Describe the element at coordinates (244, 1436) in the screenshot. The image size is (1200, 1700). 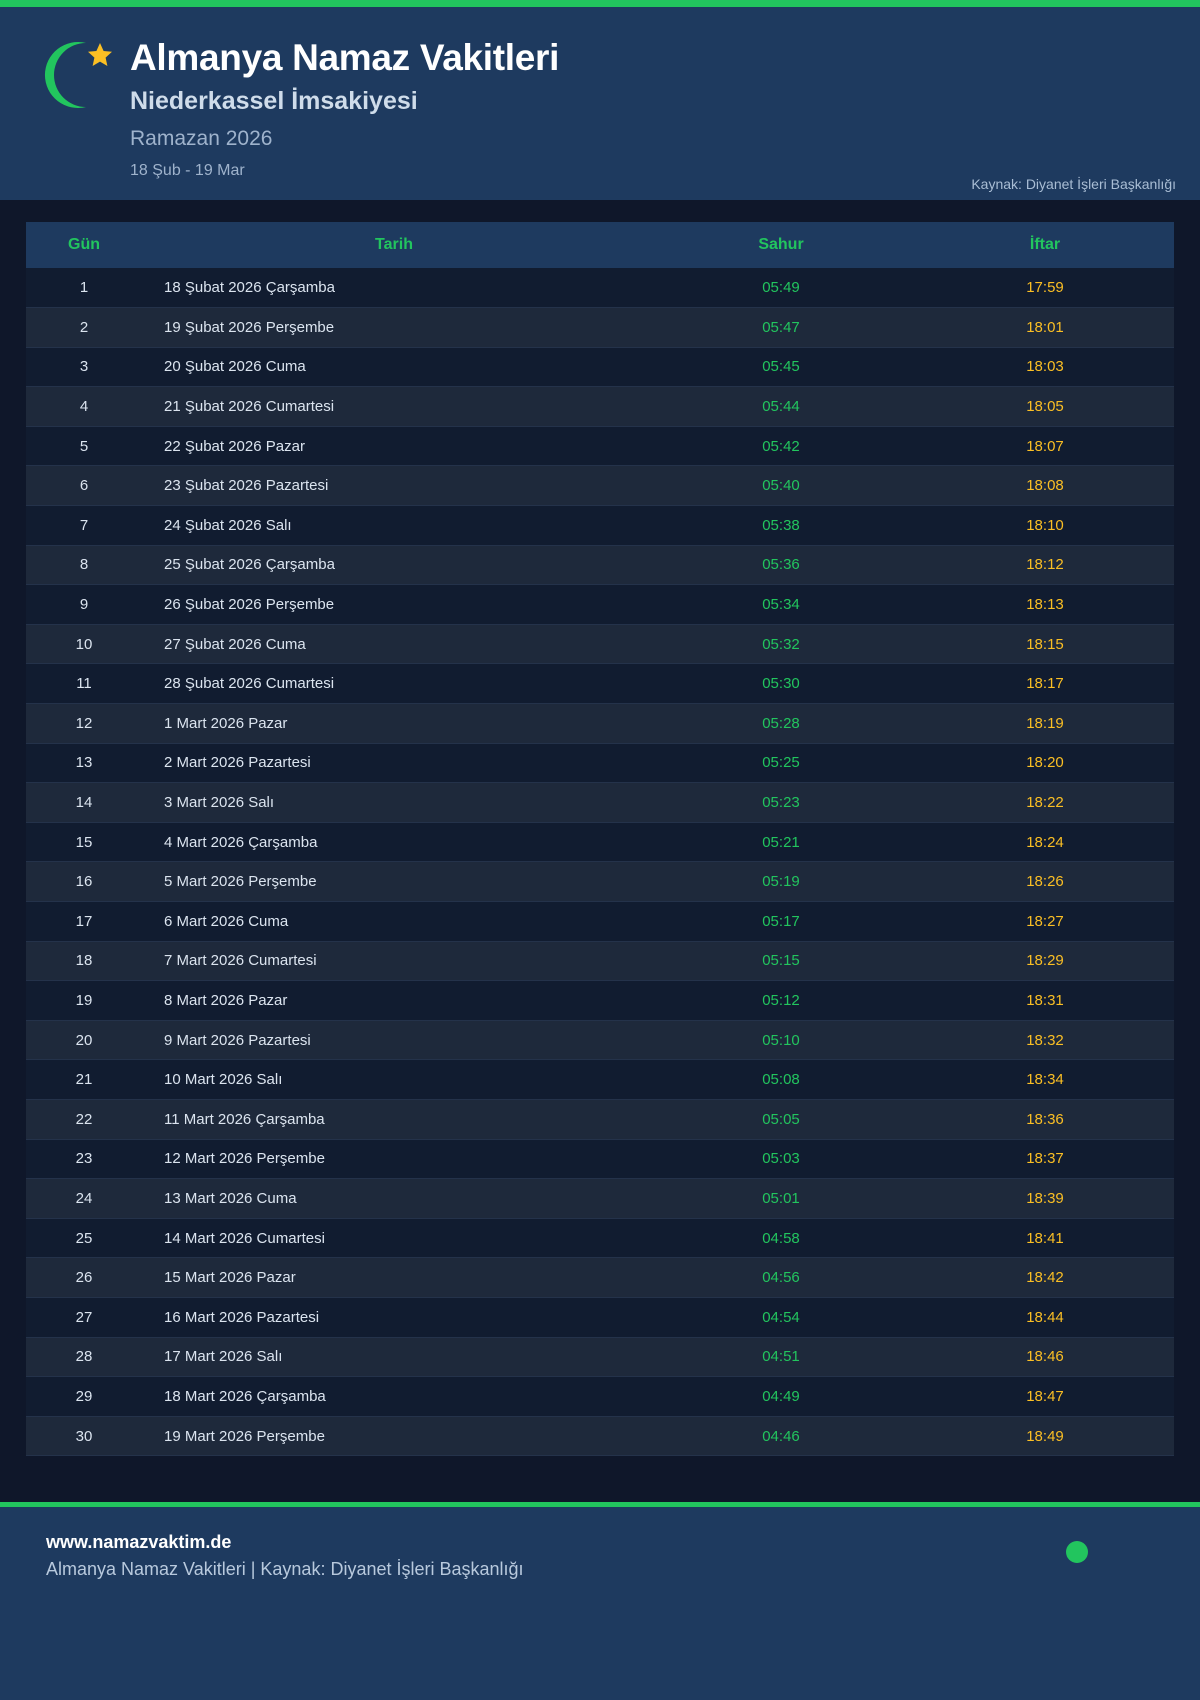
I see `cell-tarih: 19 Mart 2026 Perşembe` at that location.